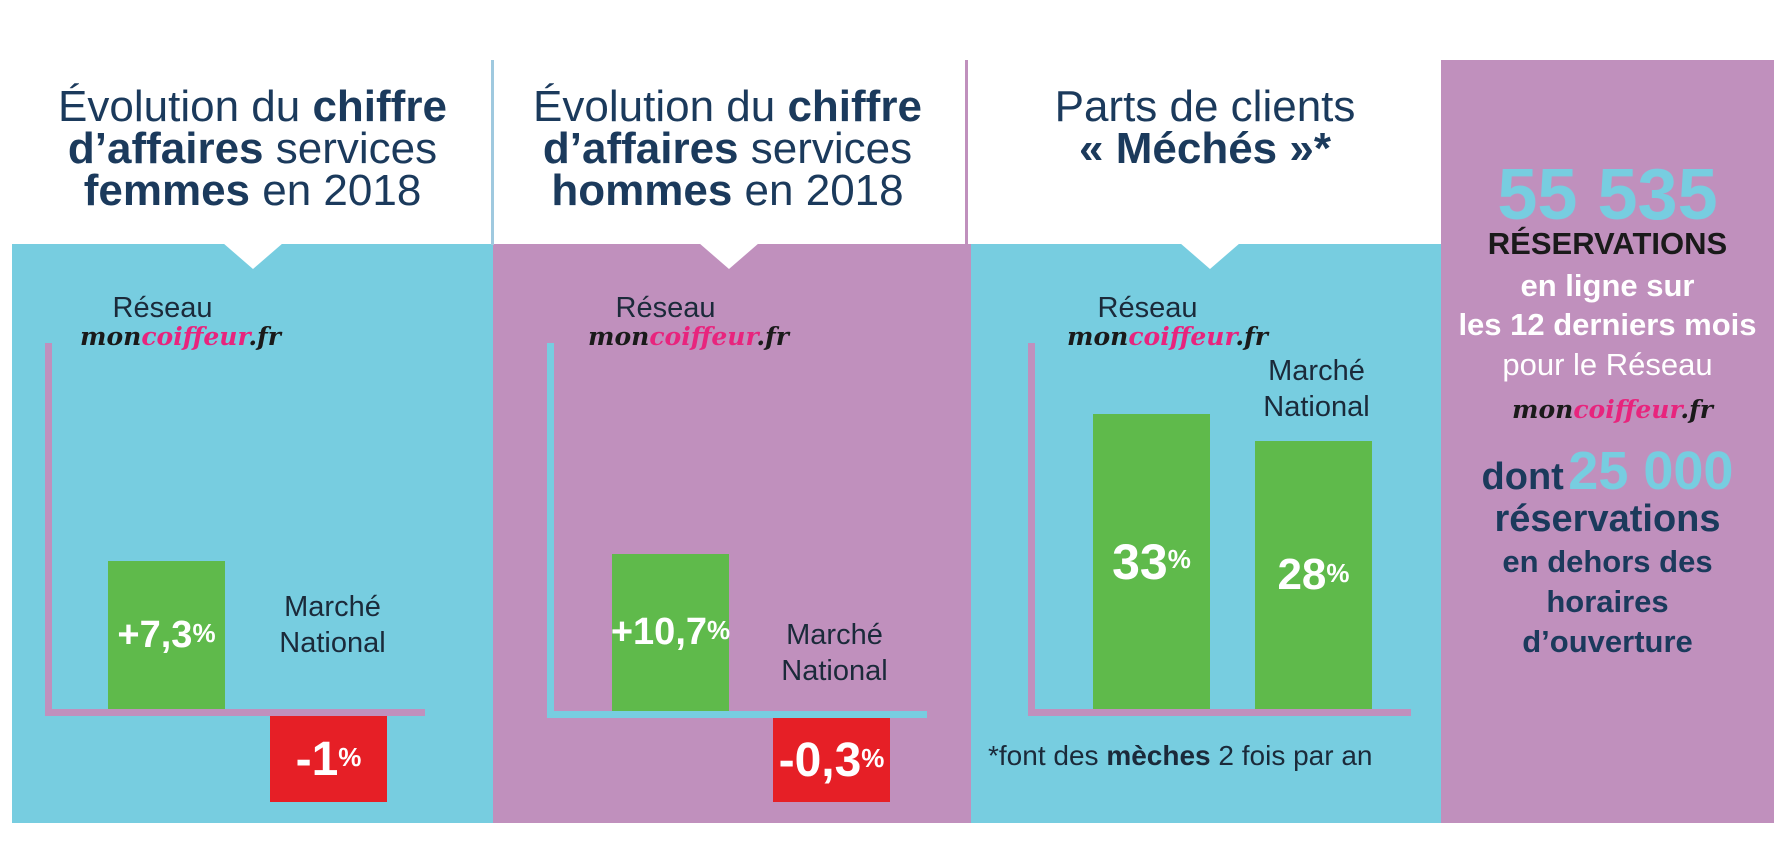 The width and height of the screenshot is (1774, 864). What do you see at coordinates (48, 529) in the screenshot?
I see `panel-femmes-y-axis` at bounding box center [48, 529].